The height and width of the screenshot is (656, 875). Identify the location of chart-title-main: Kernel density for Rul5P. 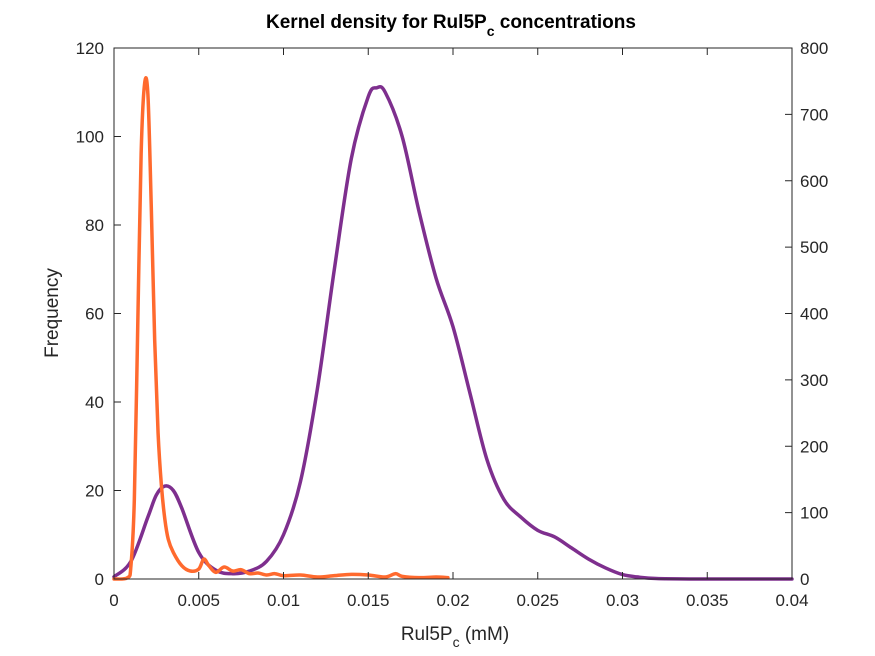
(376, 22).